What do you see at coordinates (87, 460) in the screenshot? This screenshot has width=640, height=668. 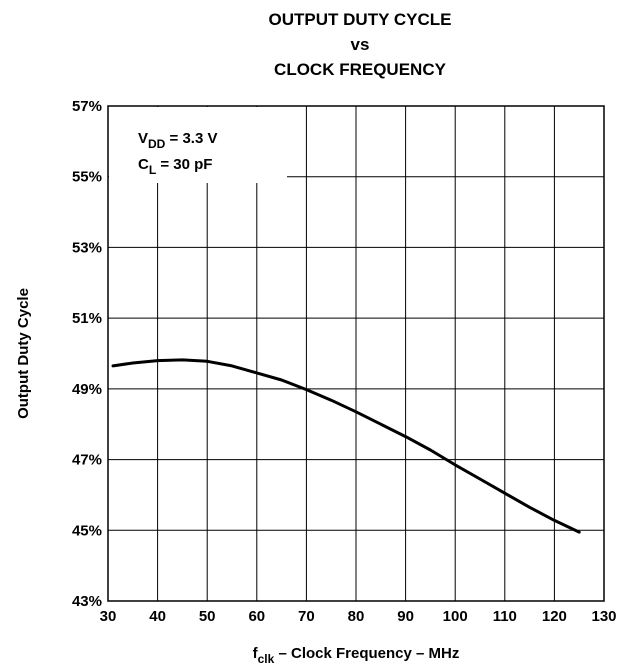 I see `y-tick-label-47: 47%` at bounding box center [87, 460].